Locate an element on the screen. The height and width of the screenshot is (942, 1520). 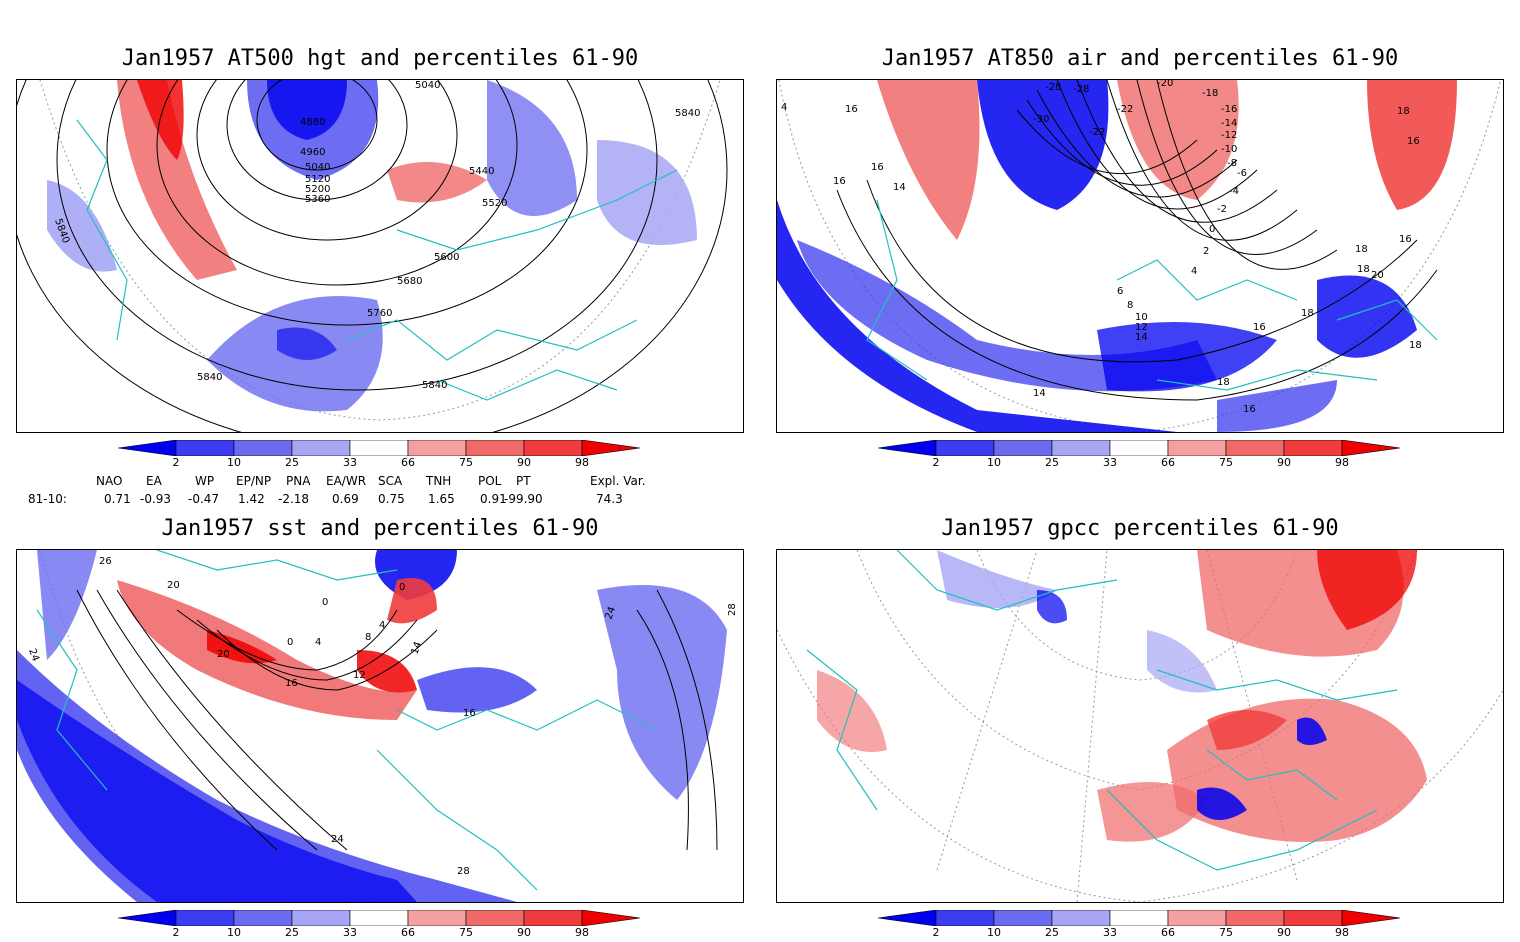
contour-label: 5120 is located at coordinates (317, 179).